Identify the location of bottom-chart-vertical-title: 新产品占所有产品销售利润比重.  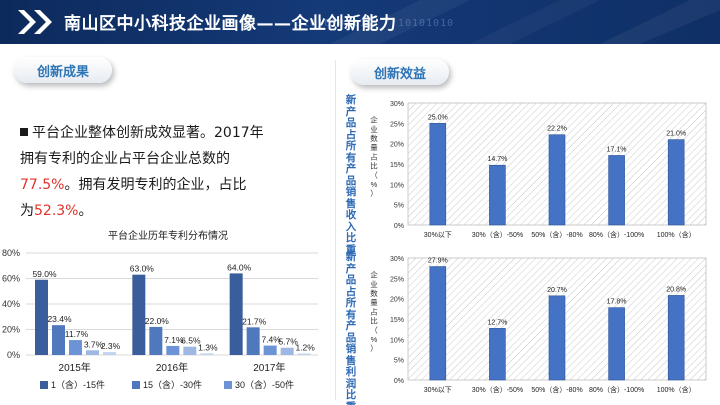
(351, 328).